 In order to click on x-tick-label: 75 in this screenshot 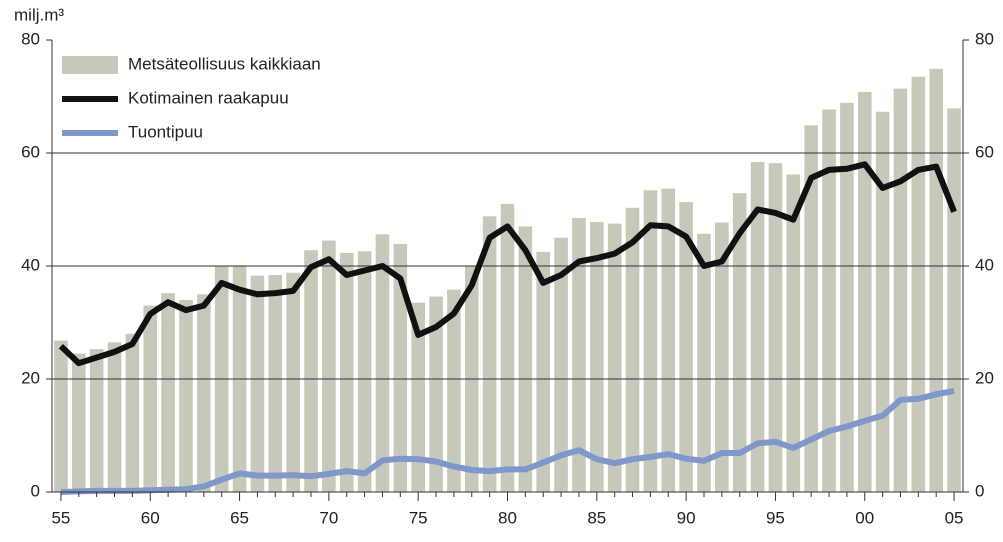, I will do `click(418, 517)`.